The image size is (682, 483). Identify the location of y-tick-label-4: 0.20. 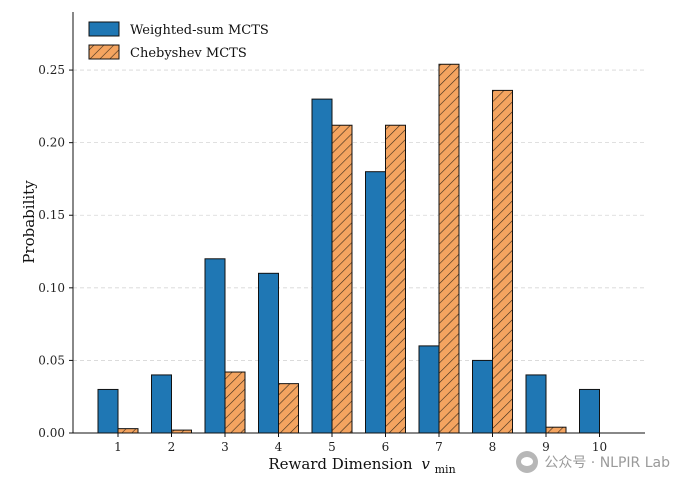
(51, 143).